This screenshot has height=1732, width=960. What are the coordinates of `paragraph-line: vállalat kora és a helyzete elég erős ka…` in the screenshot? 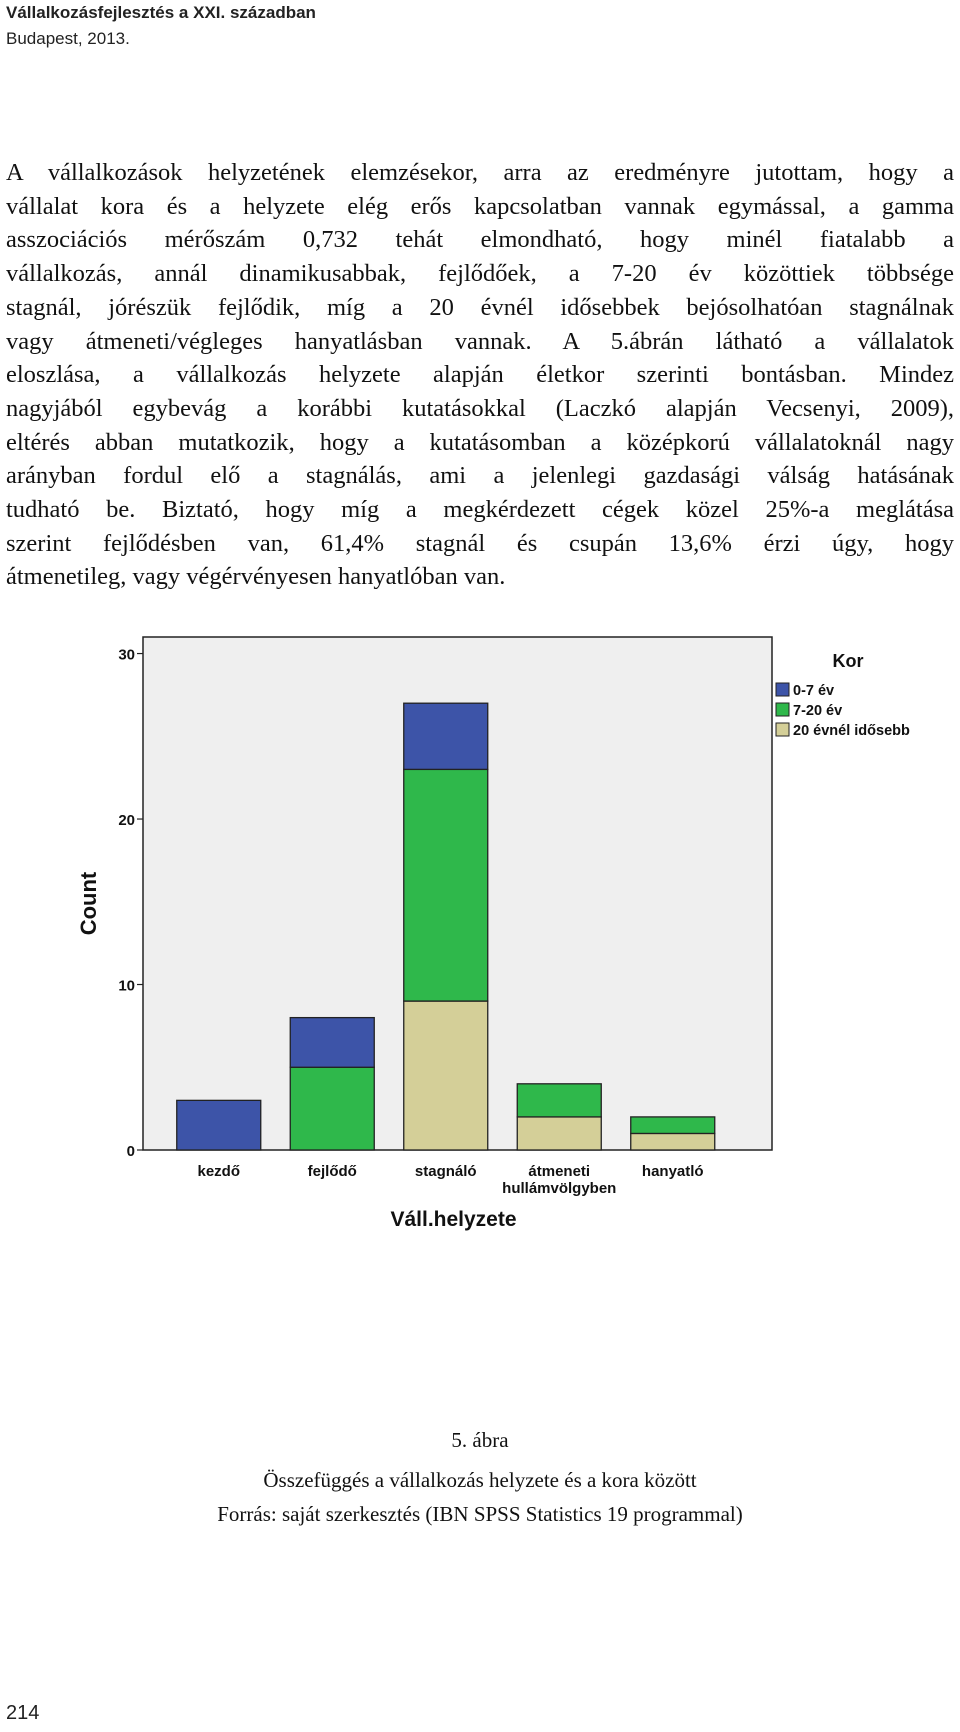 It's located at (480, 206).